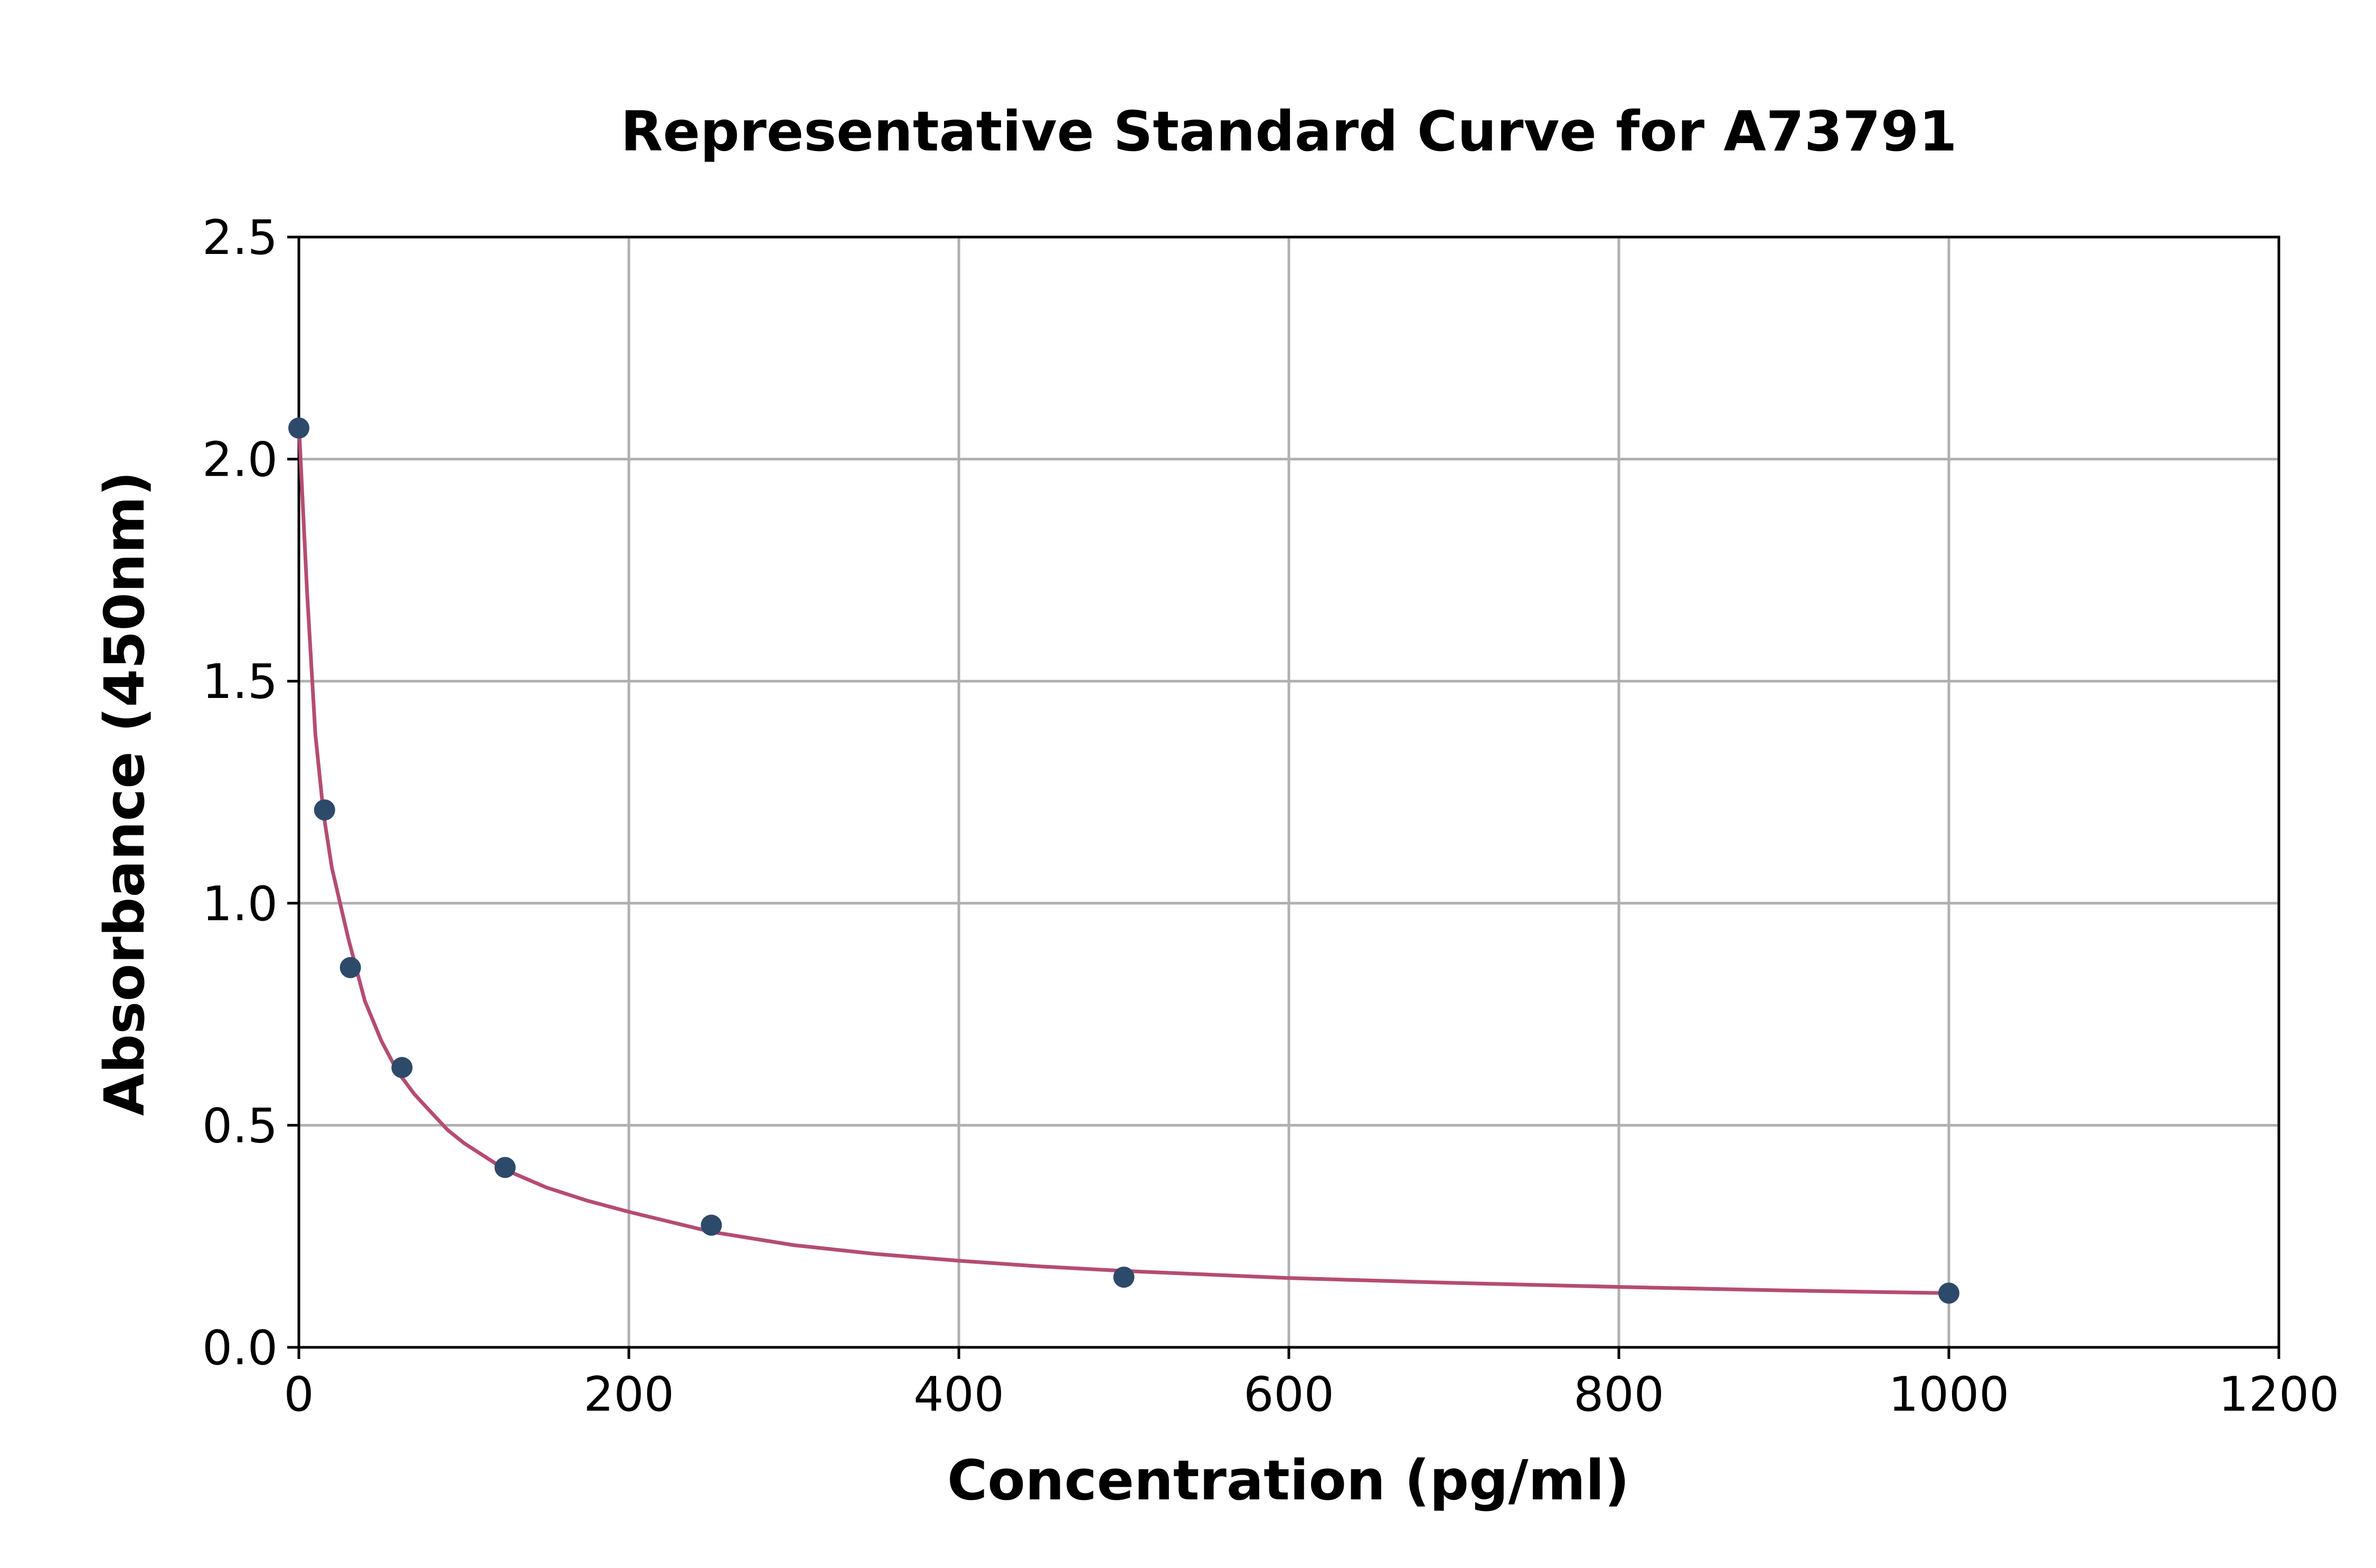 This screenshot has height=1568, width=2376. I want to click on x-tick-label: 200, so click(629, 1394).